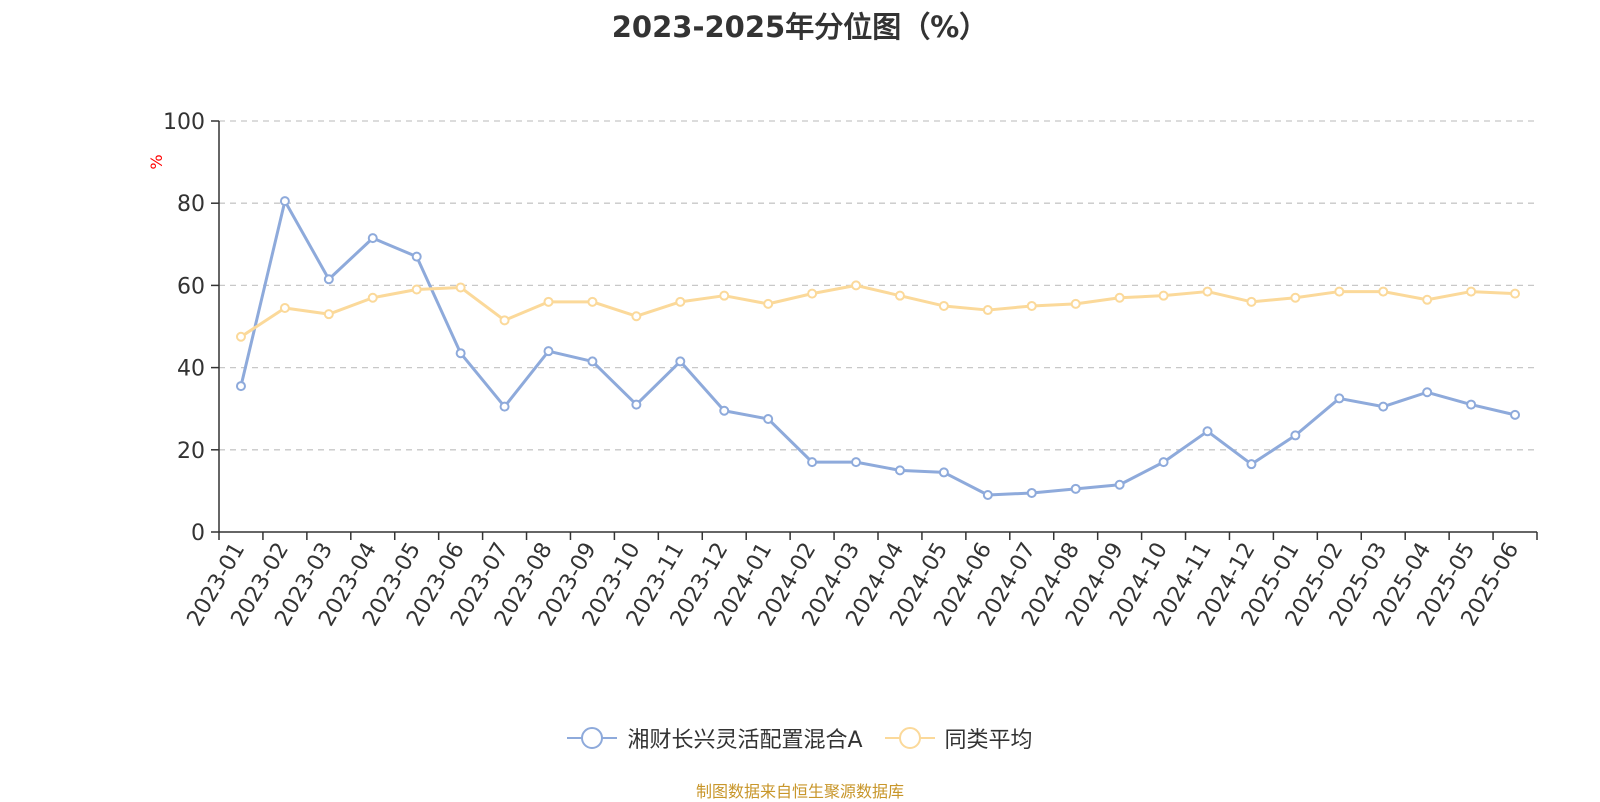 The height and width of the screenshot is (802, 1600). I want to click on y-tick-label: 0, so click(198, 533).